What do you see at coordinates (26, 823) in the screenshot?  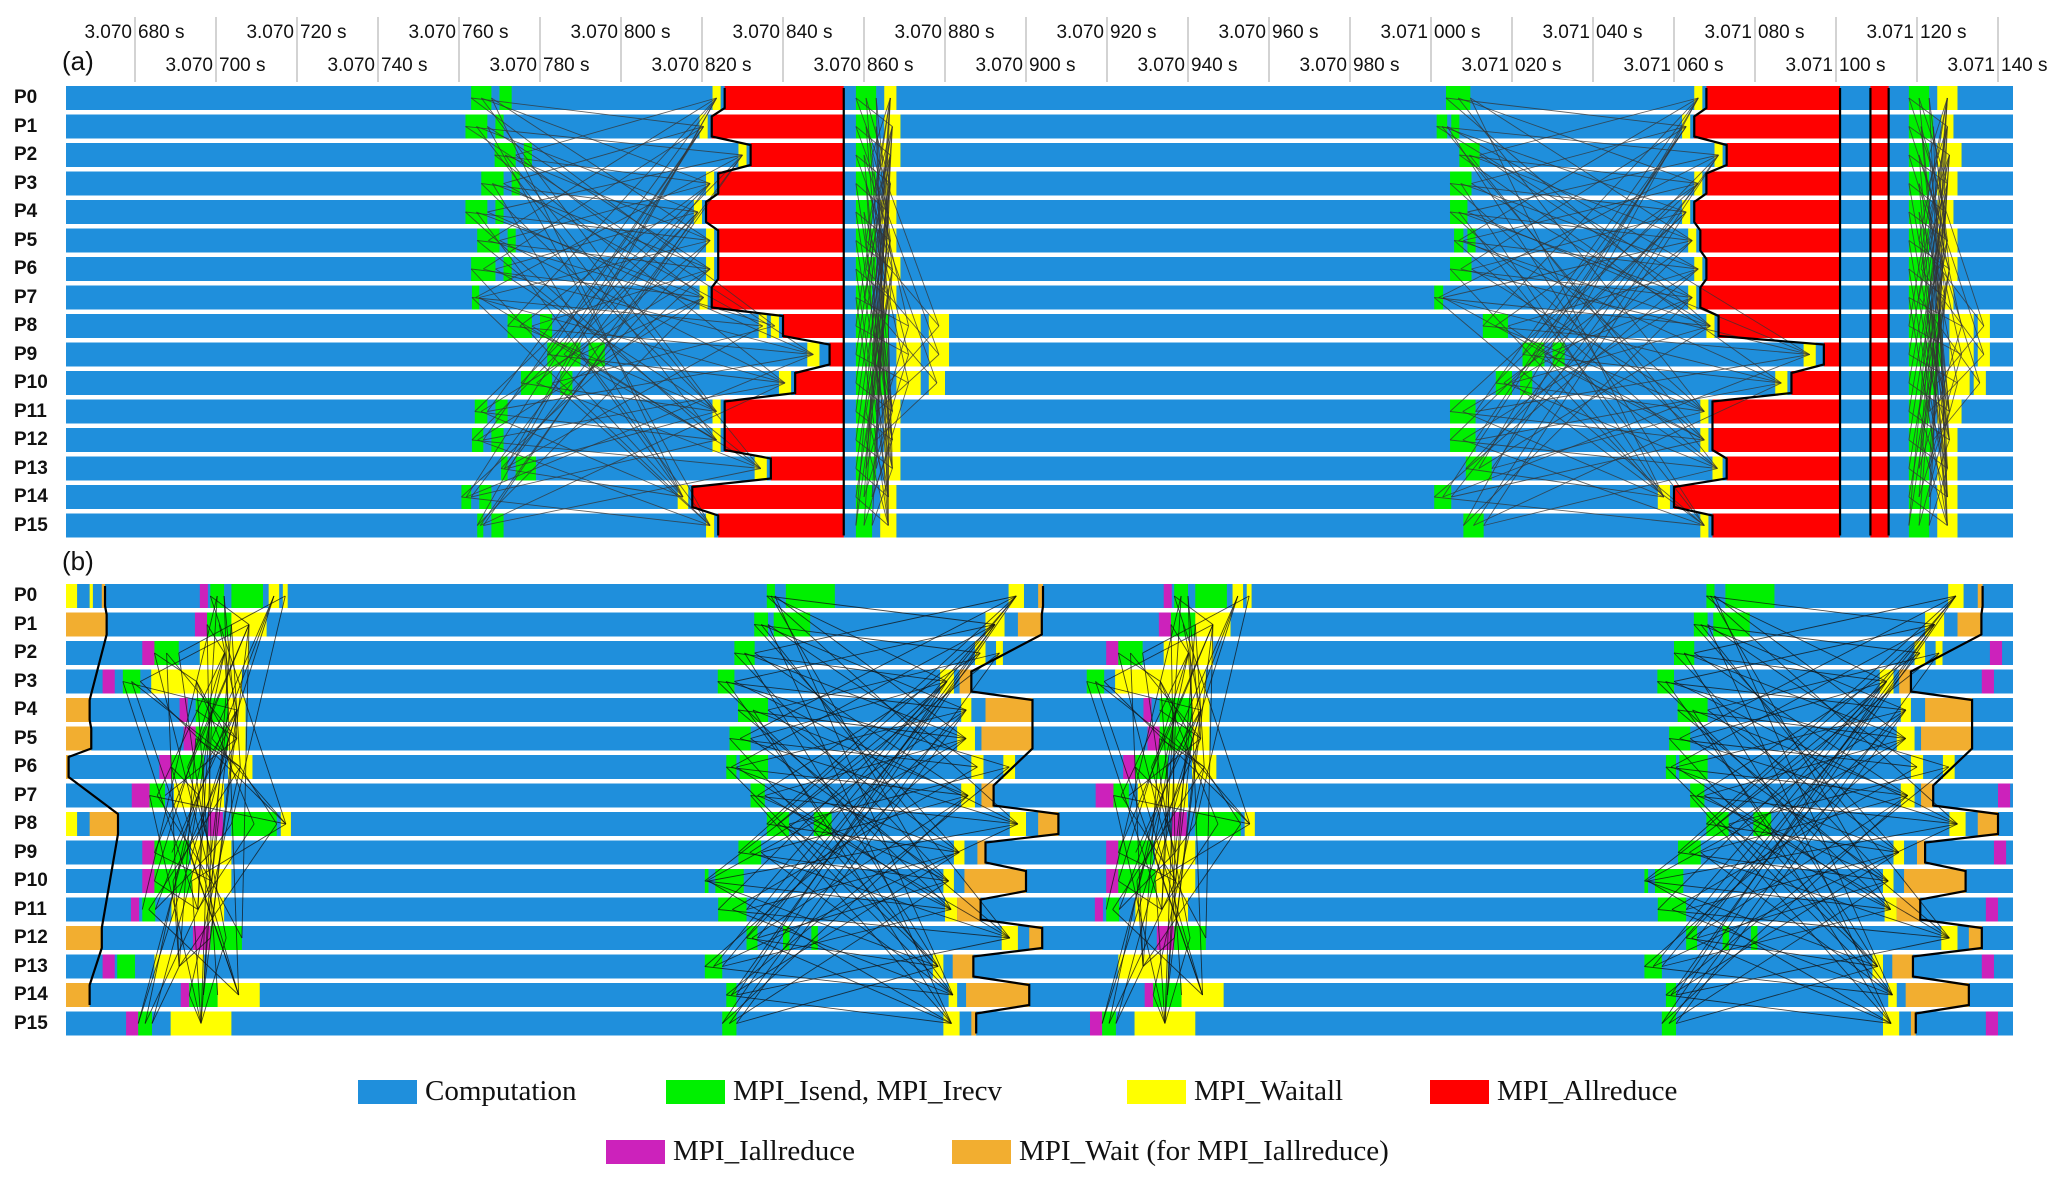 I see `process-label: P8` at bounding box center [26, 823].